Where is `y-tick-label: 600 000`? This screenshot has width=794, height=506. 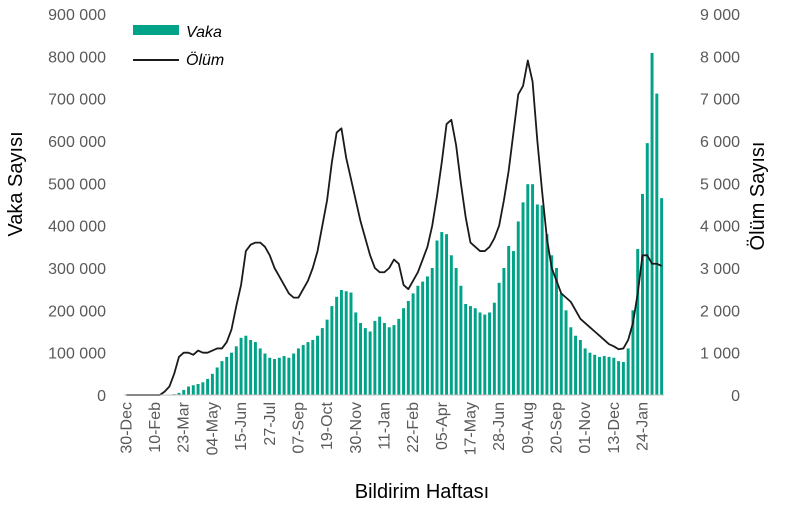
y-tick-label: 600 000 is located at coordinates (77, 142).